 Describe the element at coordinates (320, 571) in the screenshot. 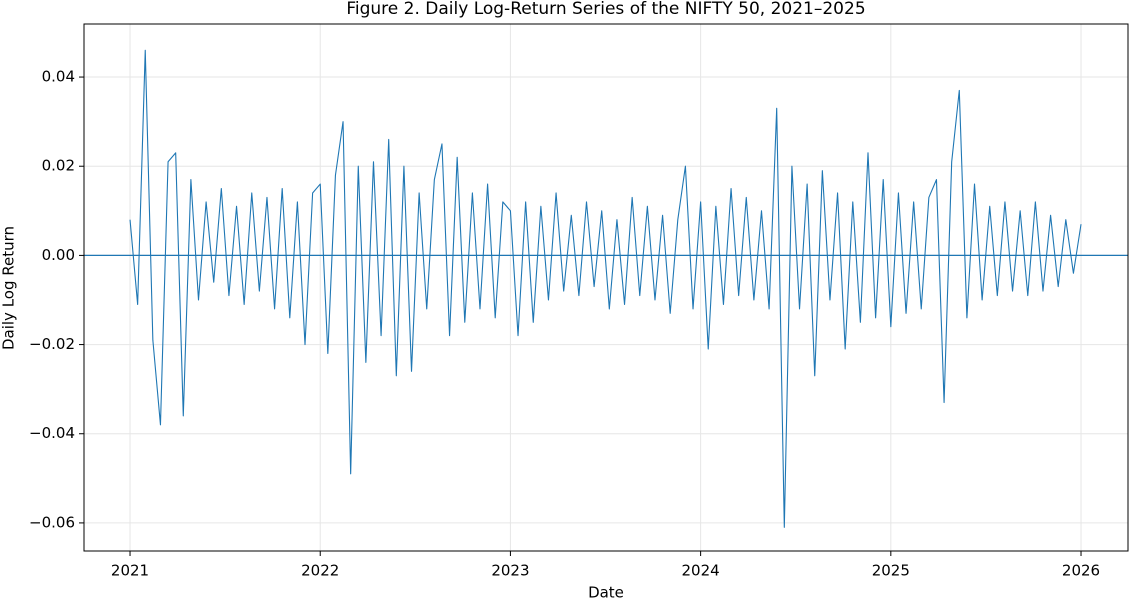

I see `x-tick-label: 2022` at that location.